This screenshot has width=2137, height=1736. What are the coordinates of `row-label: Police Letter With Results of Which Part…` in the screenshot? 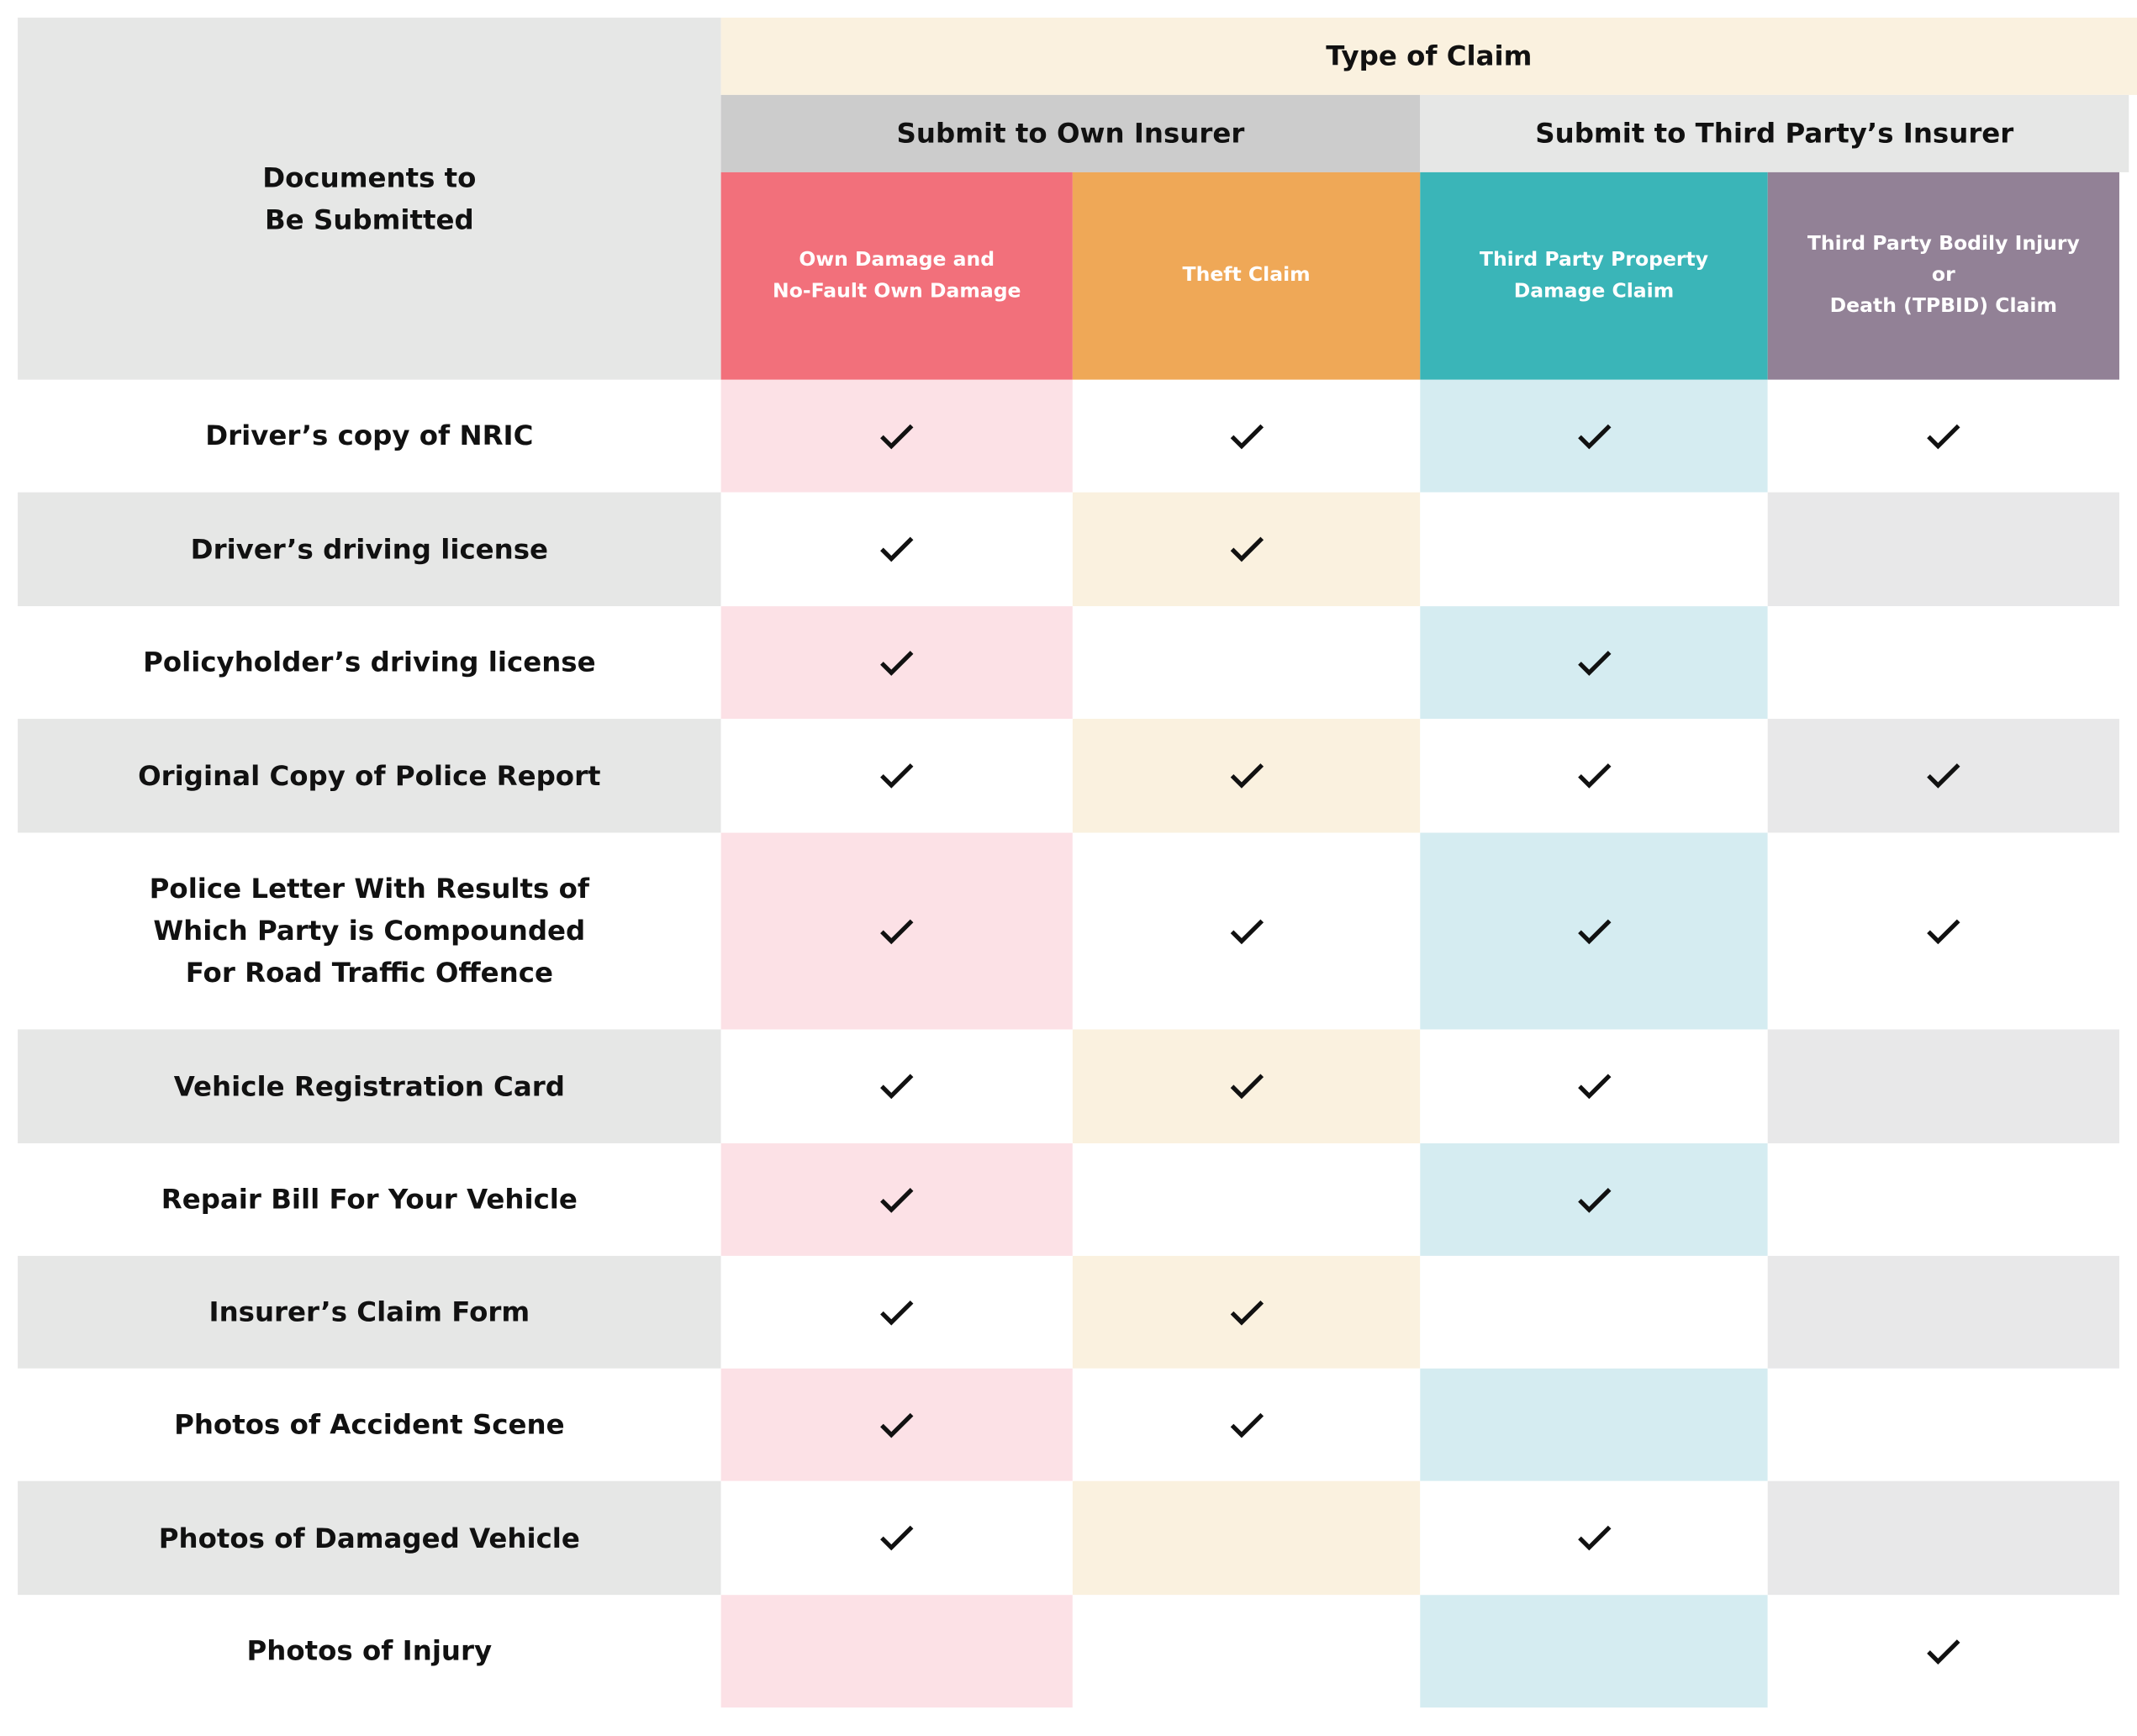 It's located at (369, 931).